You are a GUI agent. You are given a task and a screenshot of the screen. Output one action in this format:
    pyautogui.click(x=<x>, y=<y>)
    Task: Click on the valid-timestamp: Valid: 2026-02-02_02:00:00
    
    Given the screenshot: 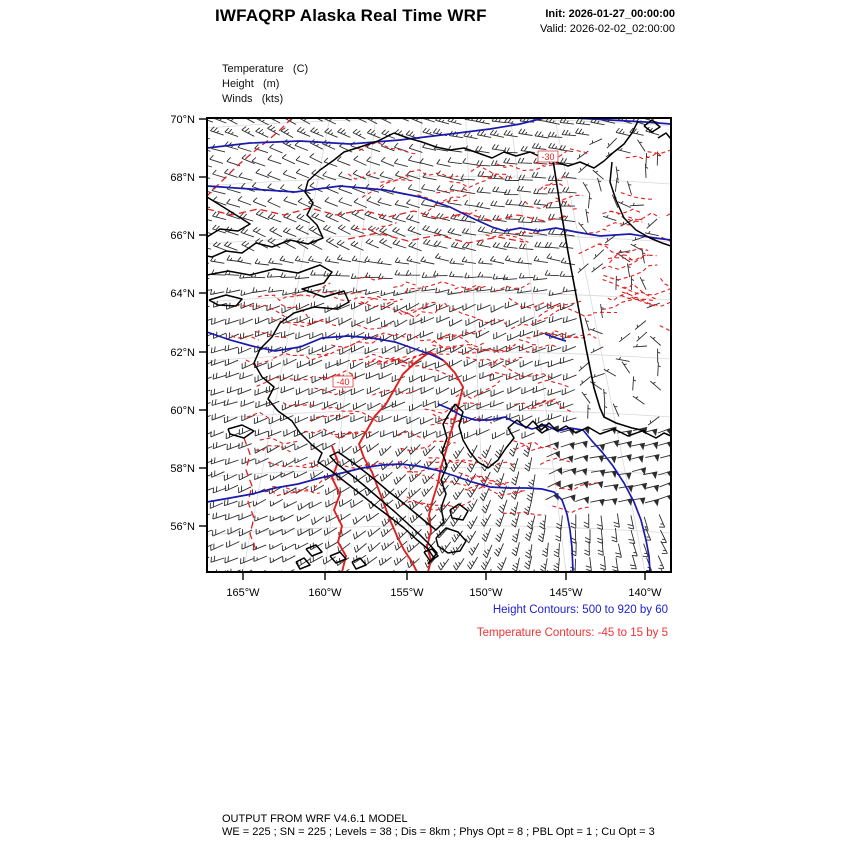 What is the action you would take?
    pyautogui.click(x=607, y=29)
    